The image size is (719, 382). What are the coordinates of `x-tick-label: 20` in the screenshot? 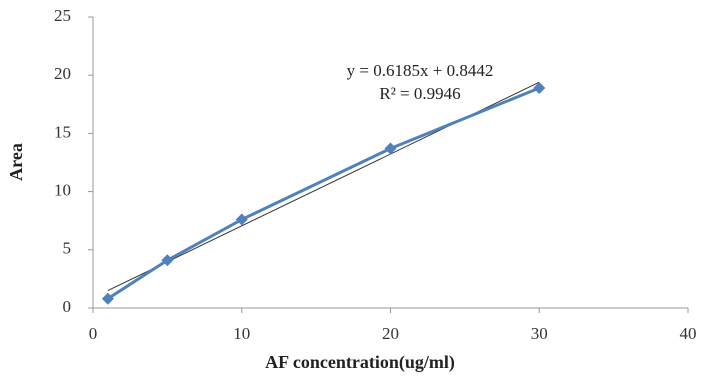 It's located at (390, 333).